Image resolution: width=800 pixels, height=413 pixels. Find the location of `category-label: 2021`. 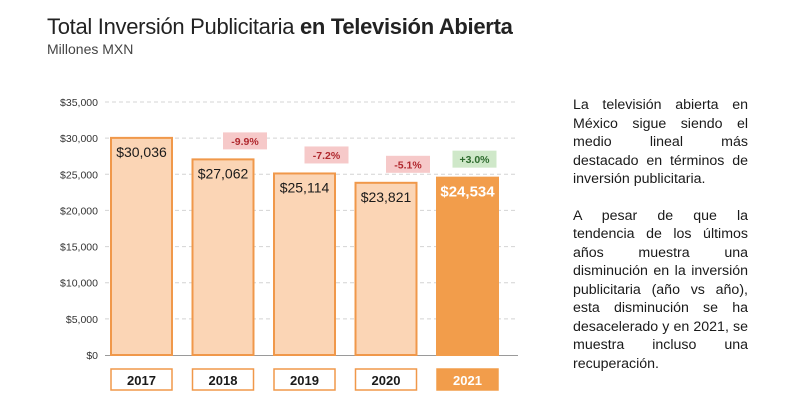

category-label: 2021 is located at coordinates (467, 380).